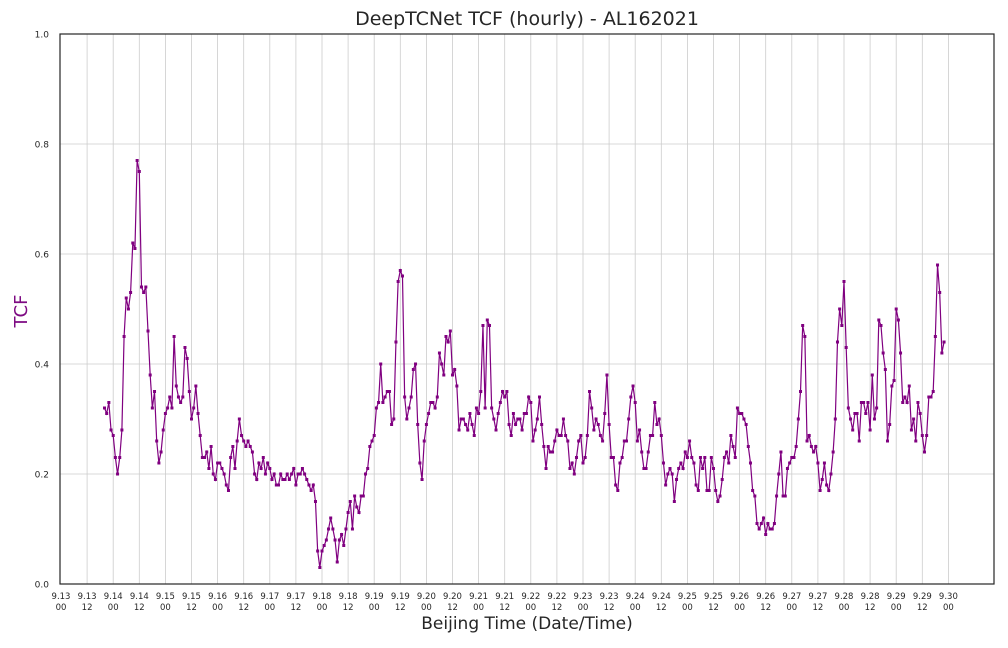 This screenshot has width=1008, height=648. What do you see at coordinates (948, 597) in the screenshot?
I see `x-tick-date: 9.30` at bounding box center [948, 597].